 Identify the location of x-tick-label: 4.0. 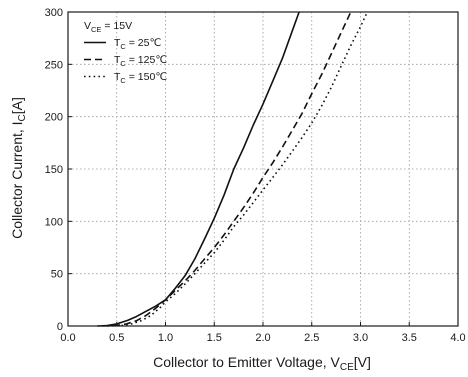
(457, 338).